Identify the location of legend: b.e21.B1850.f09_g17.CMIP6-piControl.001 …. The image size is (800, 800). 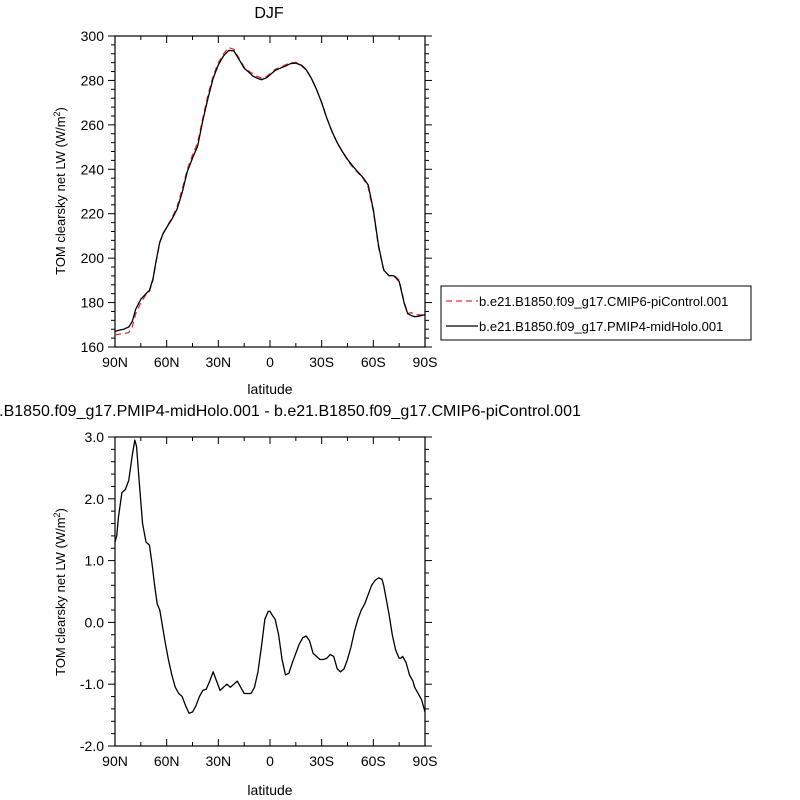
(596, 313).